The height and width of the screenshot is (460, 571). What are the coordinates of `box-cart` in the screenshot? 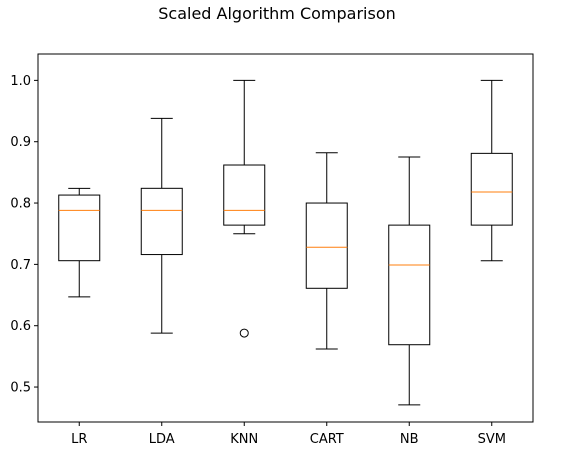 It's located at (326, 251).